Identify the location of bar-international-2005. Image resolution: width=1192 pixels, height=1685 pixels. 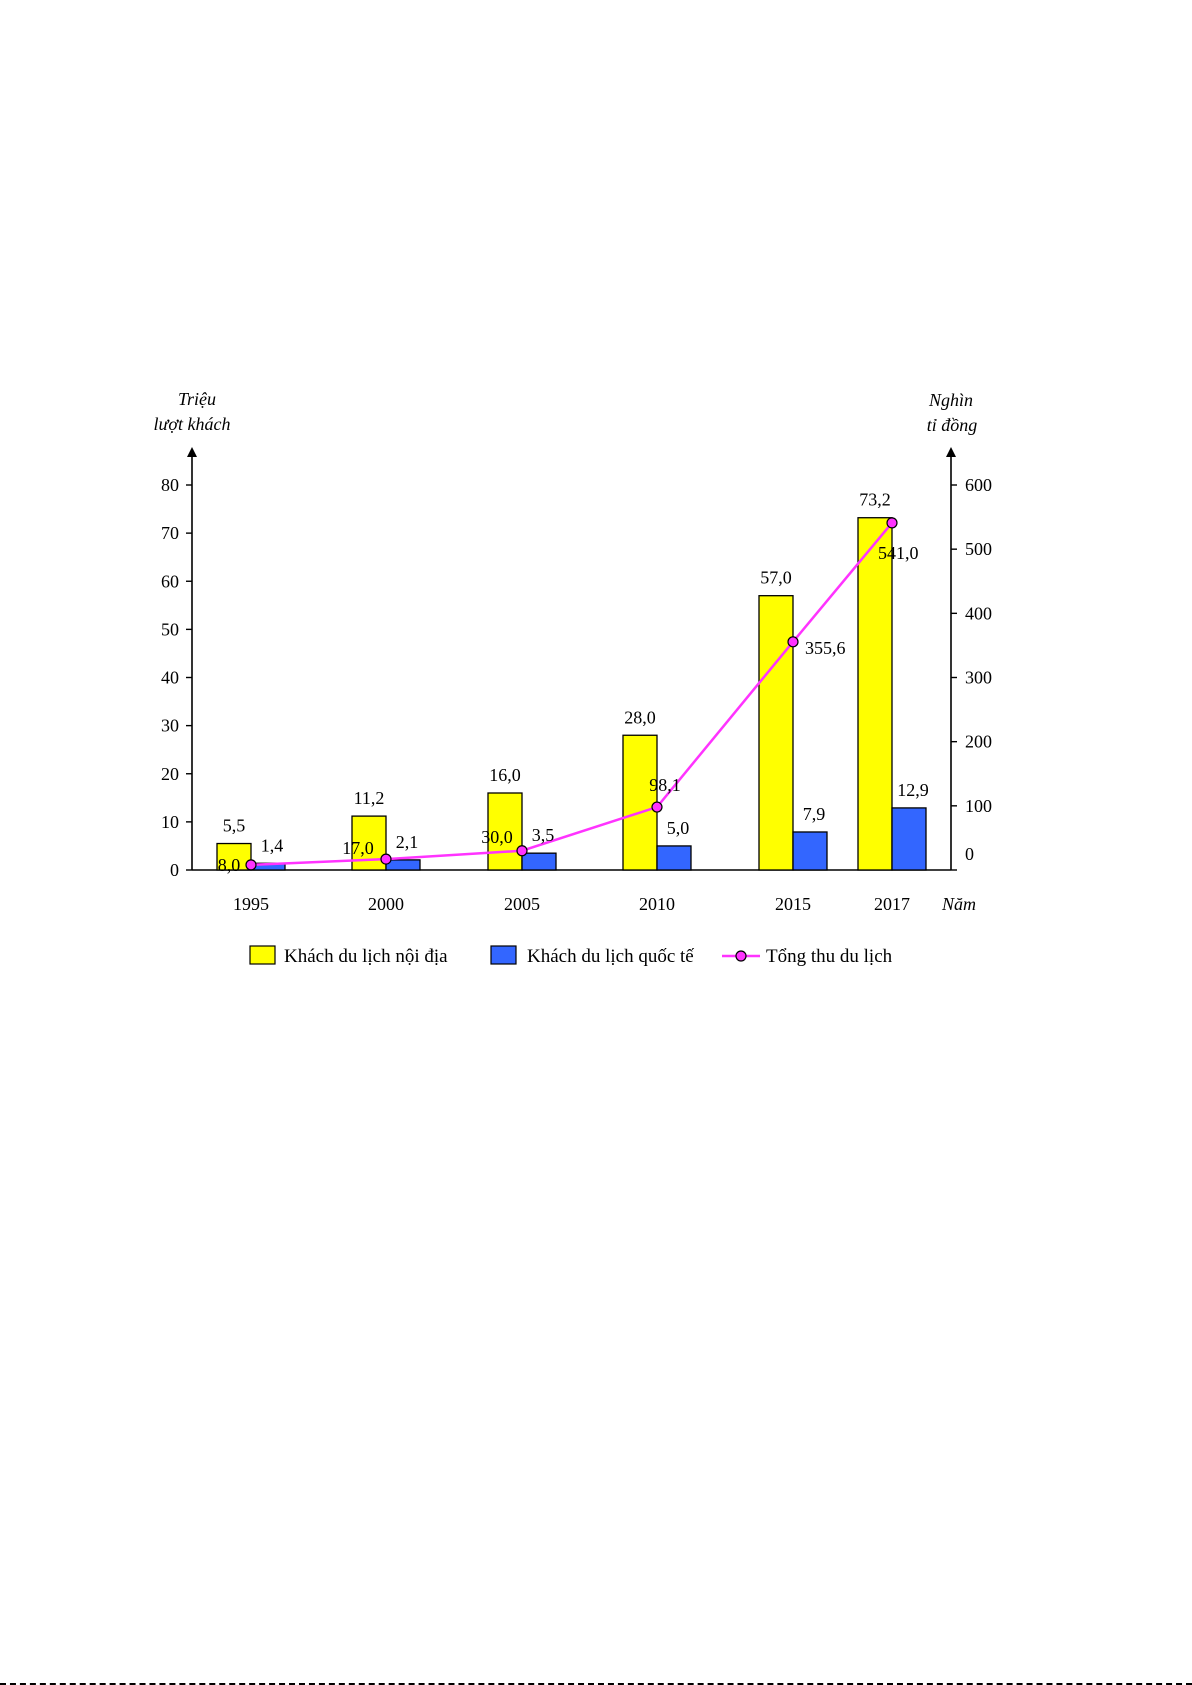
(539, 861).